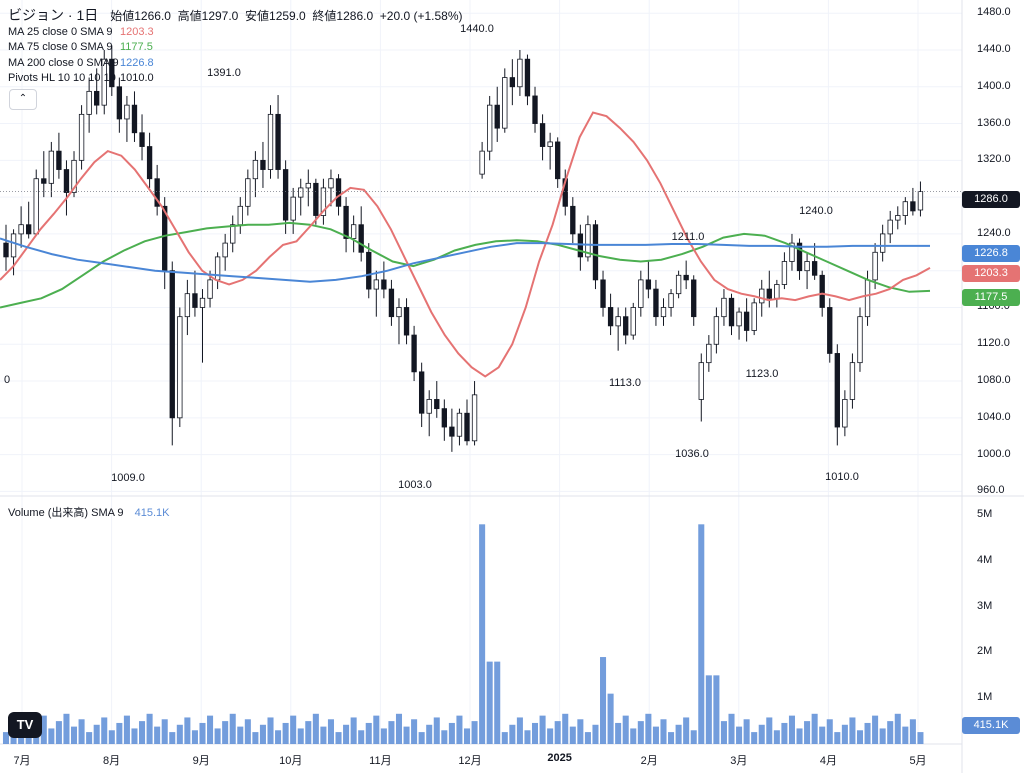  What do you see at coordinates (128, 478) in the screenshot?
I see `pivot-label: 1009.0` at bounding box center [128, 478].